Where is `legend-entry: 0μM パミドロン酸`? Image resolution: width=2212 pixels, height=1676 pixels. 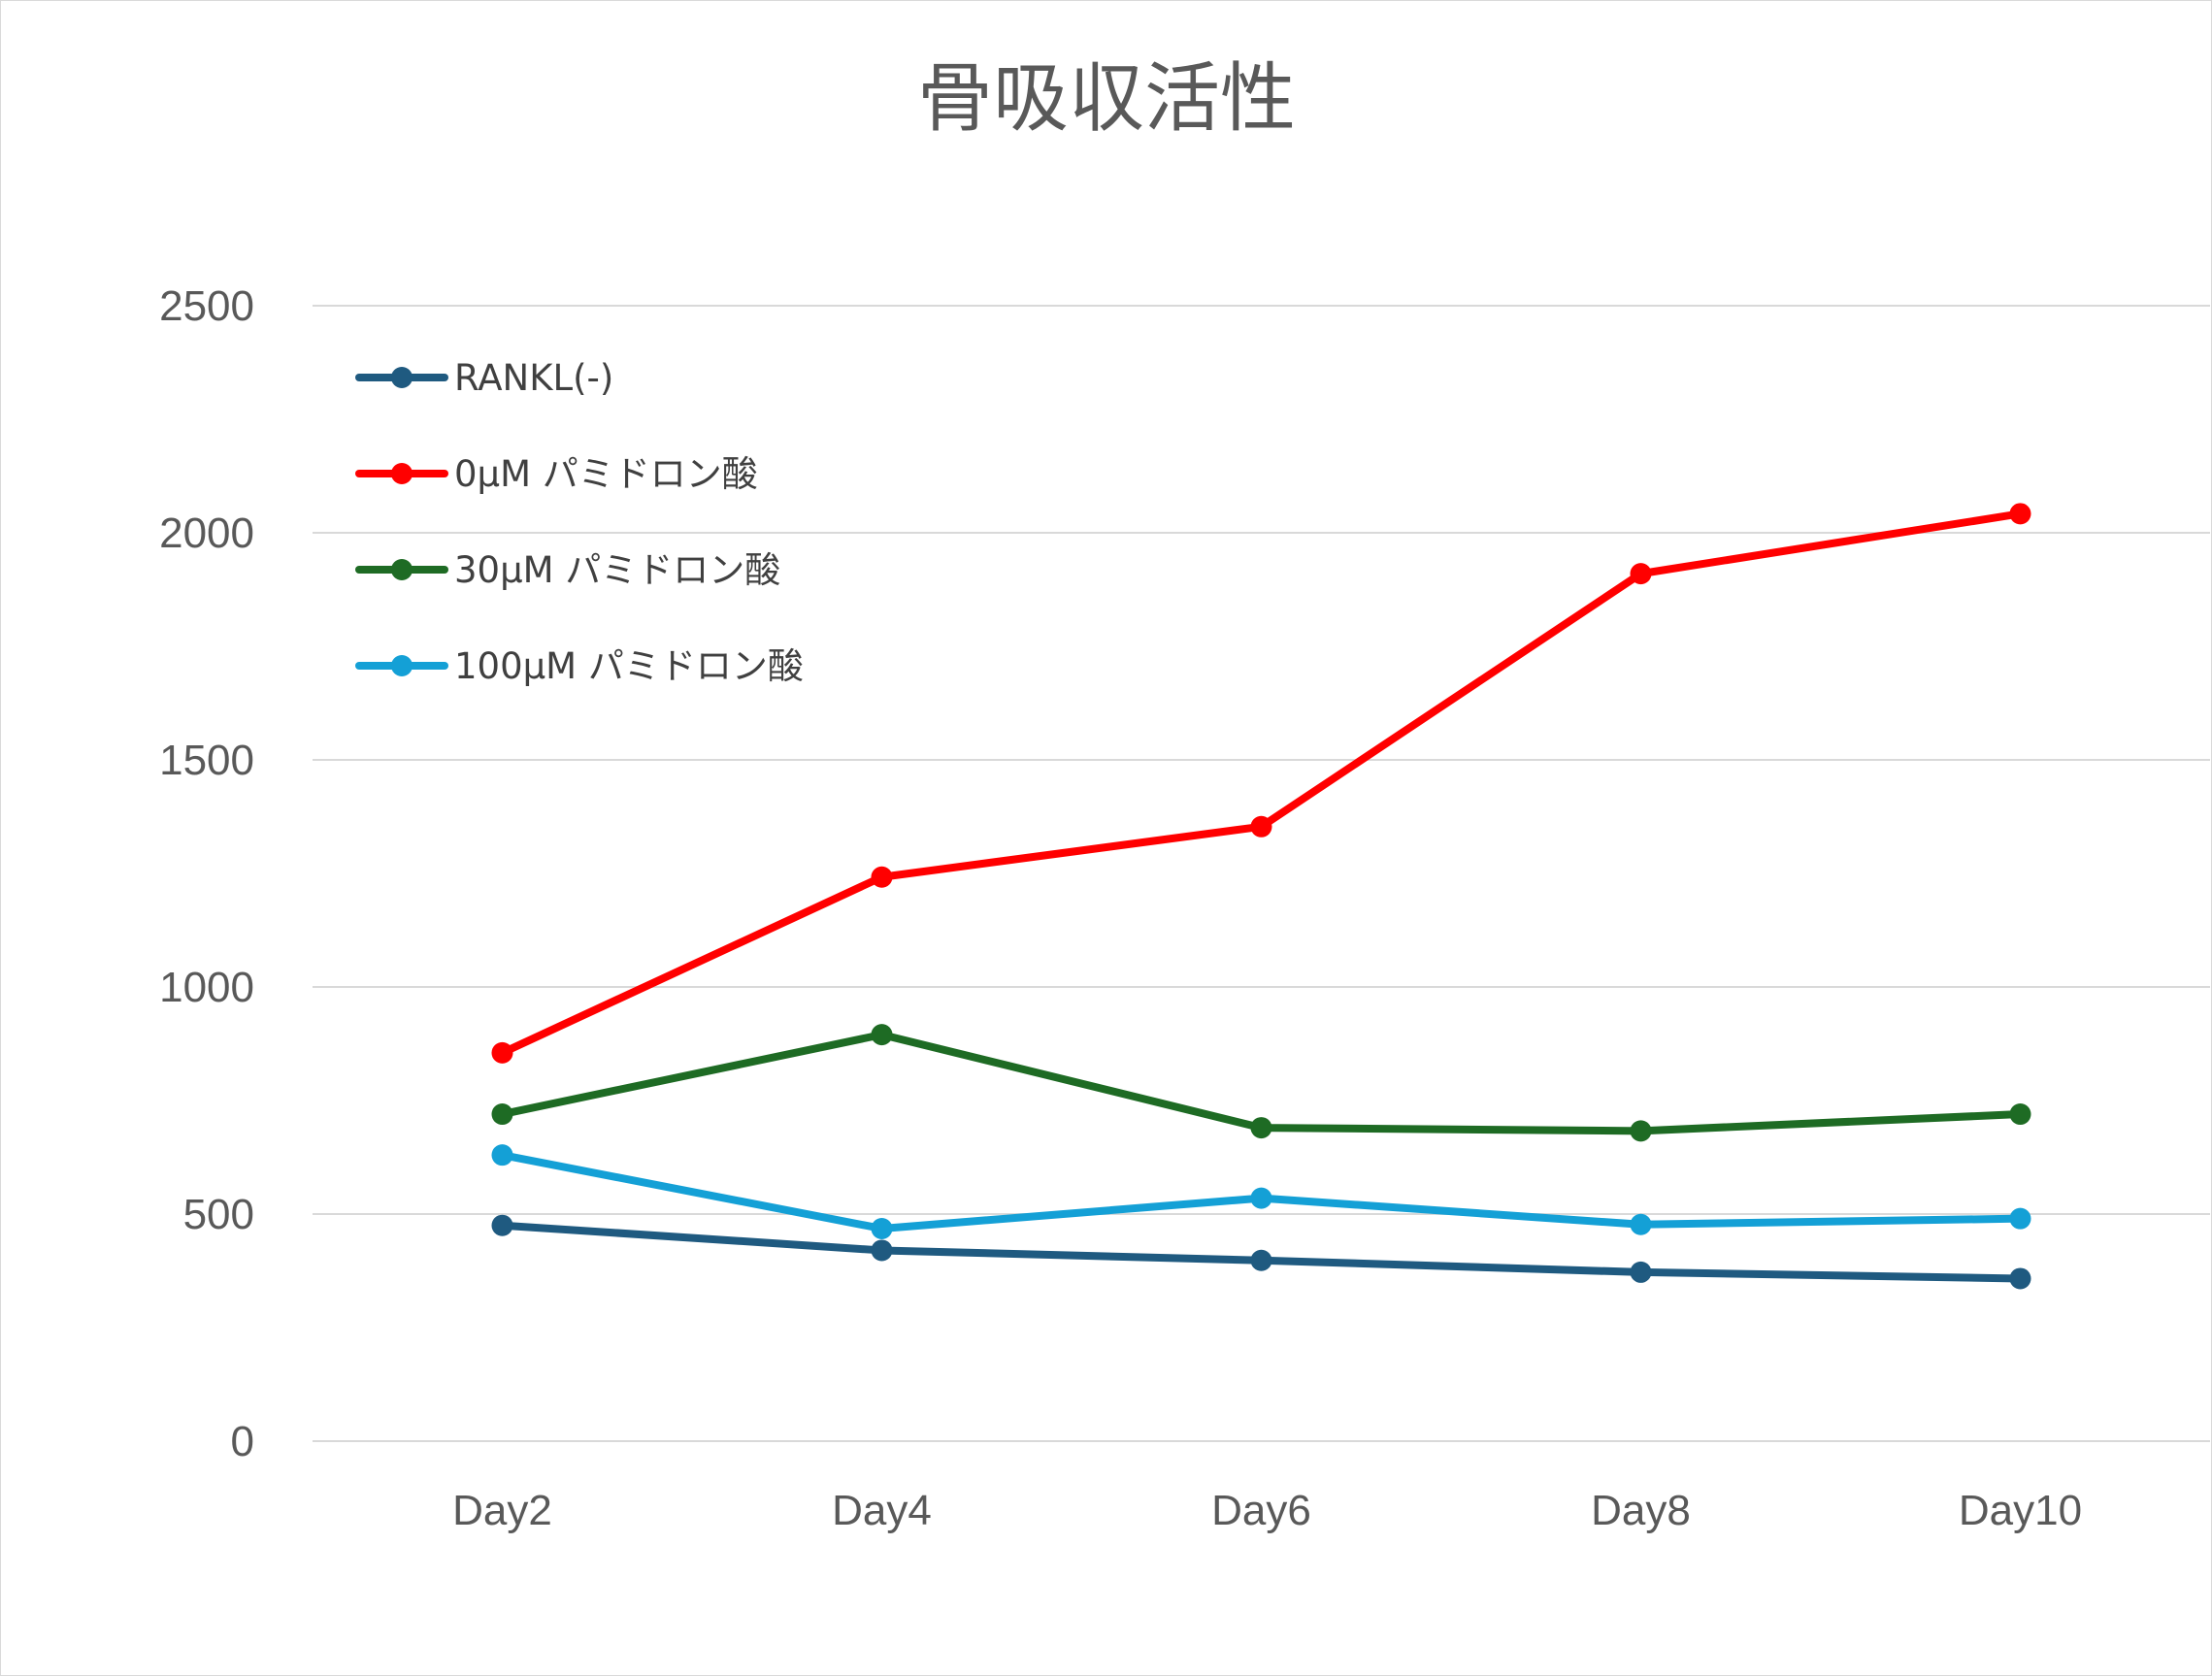 legend-entry: 0μM パミドロン酸 is located at coordinates (557, 474).